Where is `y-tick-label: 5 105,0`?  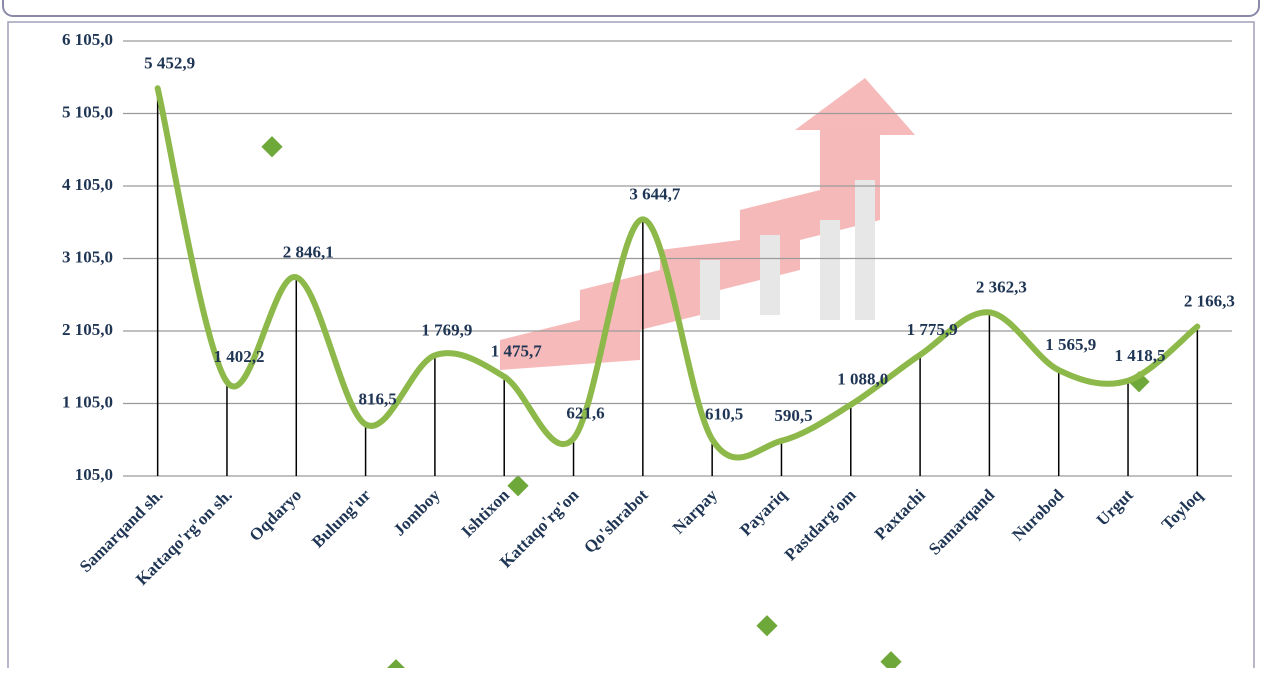 y-tick-label: 5 105,0 is located at coordinates (87, 111).